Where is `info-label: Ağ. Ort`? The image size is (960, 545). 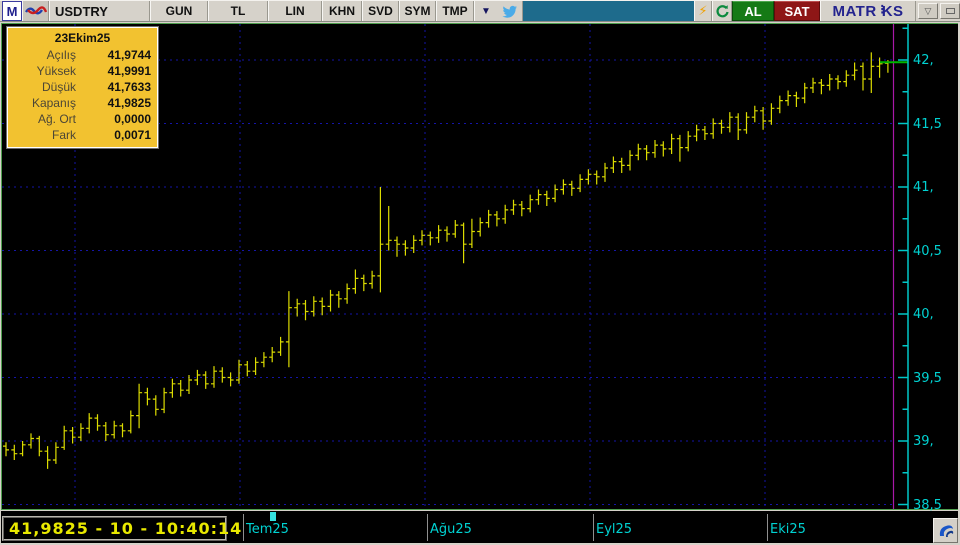 info-label: Ağ. Ort is located at coordinates (56, 119).